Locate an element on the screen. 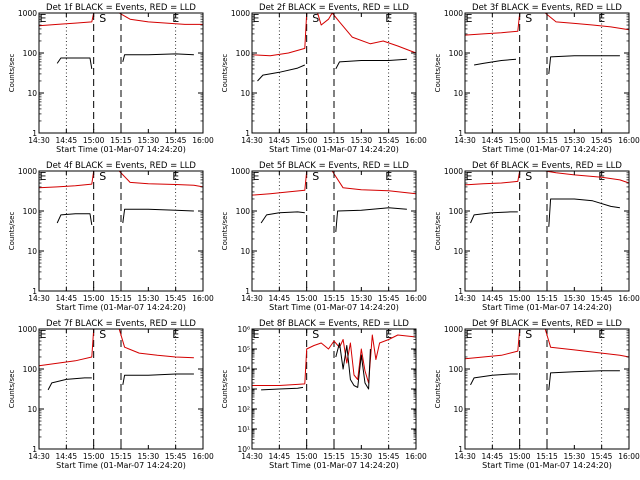 Image resolution: width=640 pixels, height=480 pixels. y-tick-label: 10⁶ is located at coordinates (243, 329).